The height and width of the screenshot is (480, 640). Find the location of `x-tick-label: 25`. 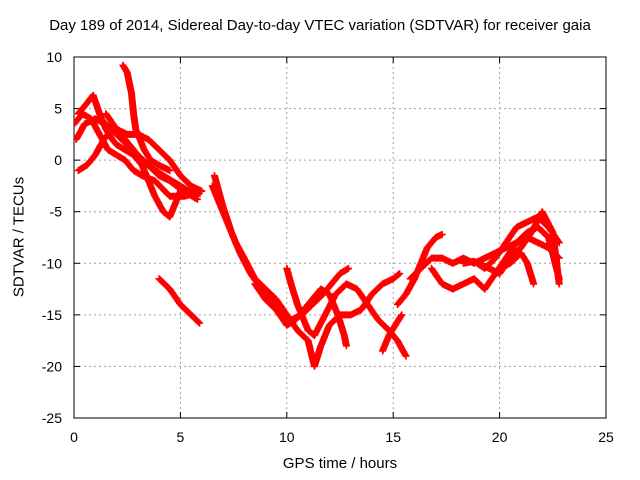

x-tick-label: 25 is located at coordinates (606, 437).